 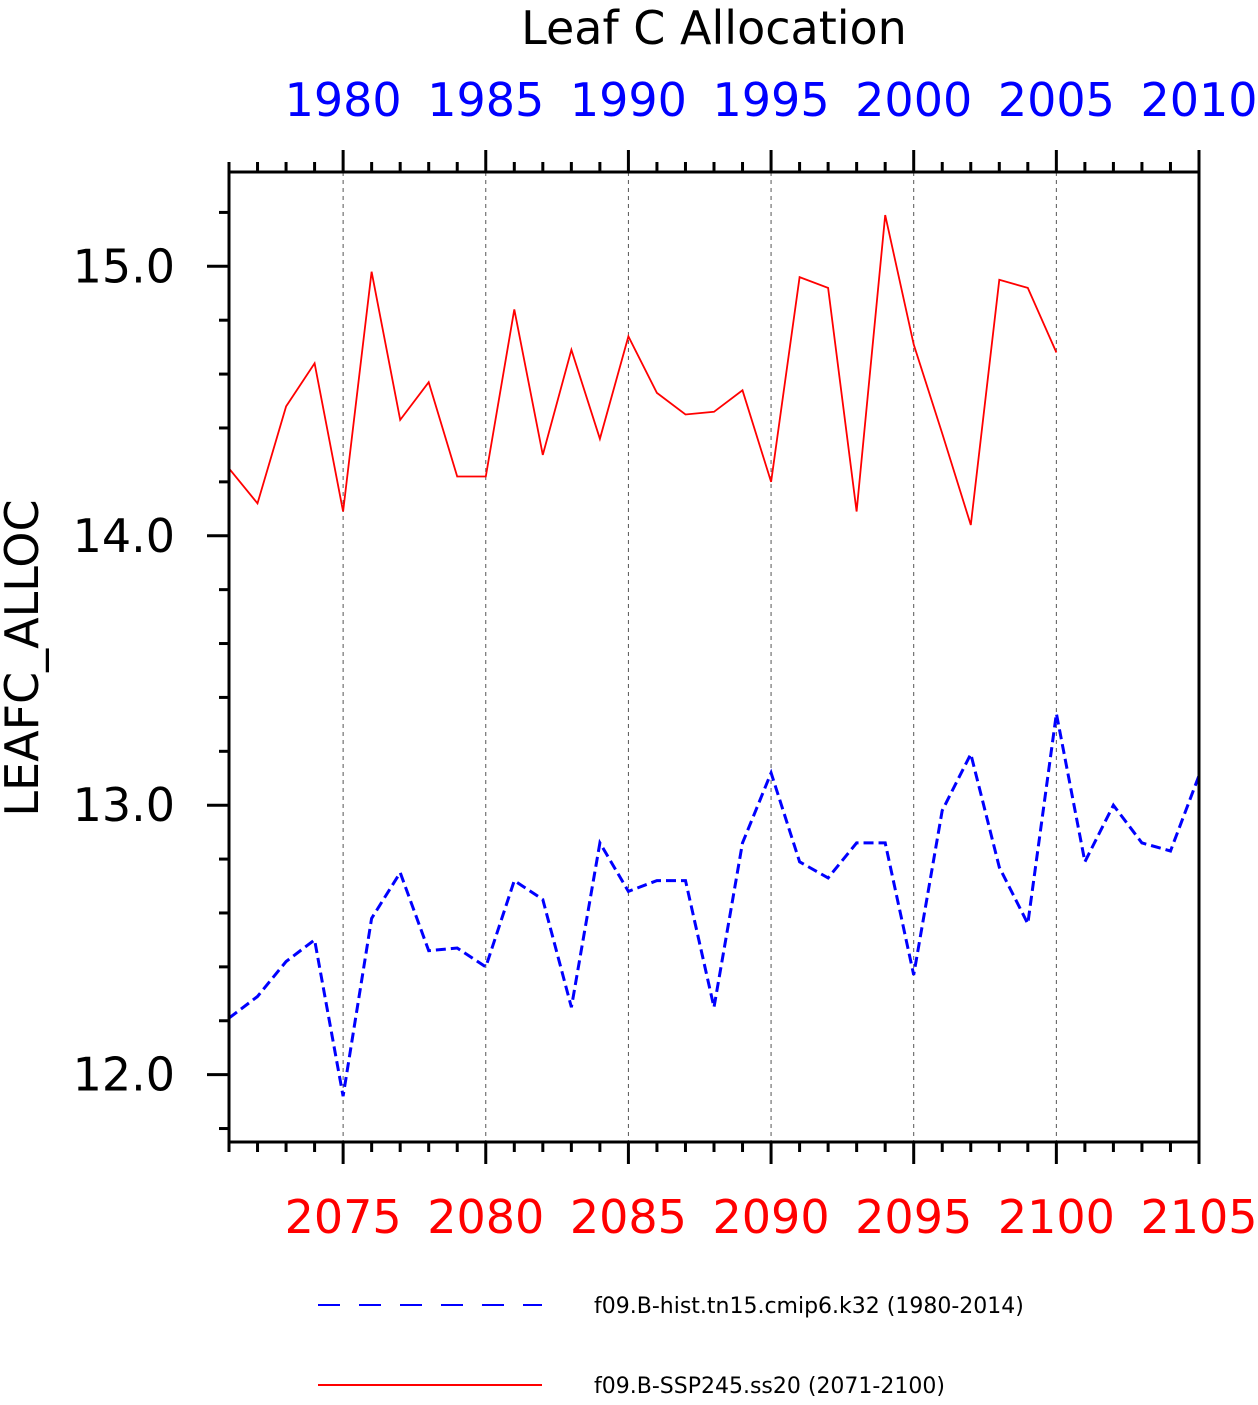 I want to click on x-top-tick-label: 2010, so click(x=1198, y=100).